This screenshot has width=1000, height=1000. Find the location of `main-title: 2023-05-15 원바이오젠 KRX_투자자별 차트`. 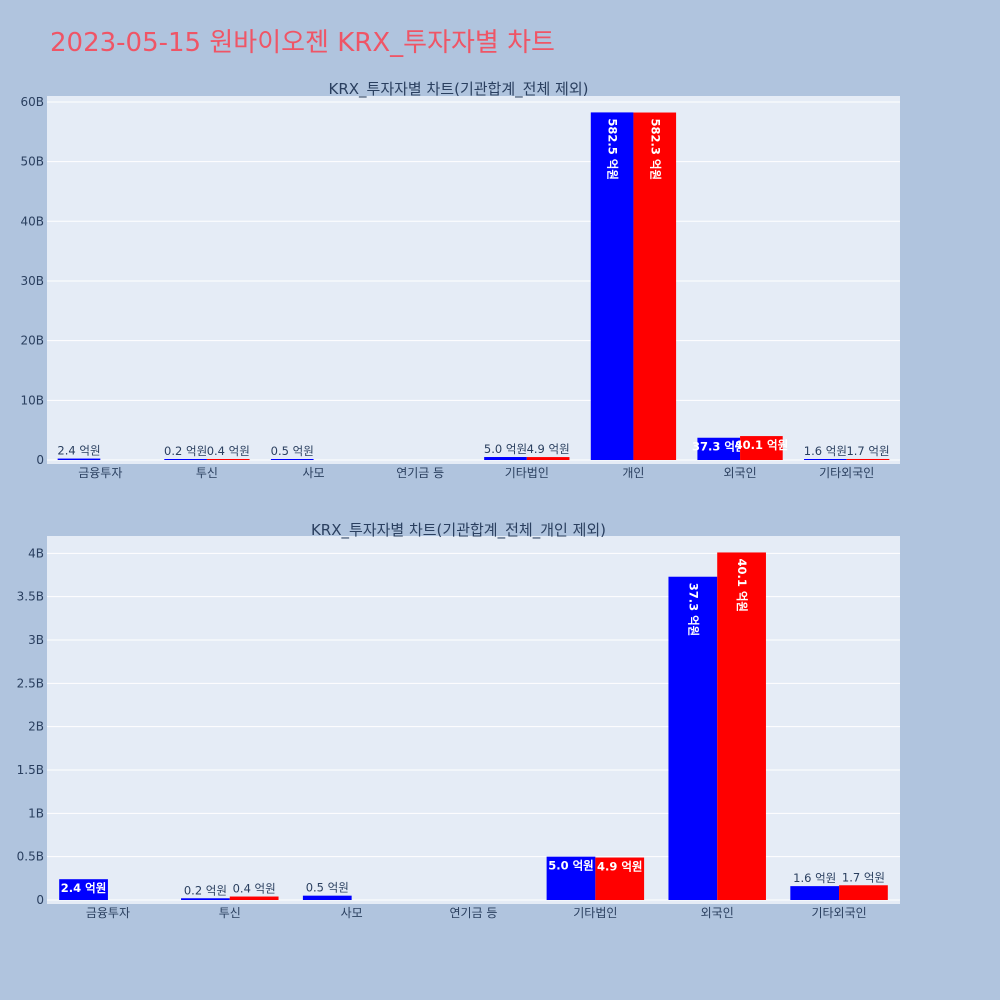

main-title: 2023-05-15 원바이오젠 KRX_투자자별 차트 is located at coordinates (302, 43).